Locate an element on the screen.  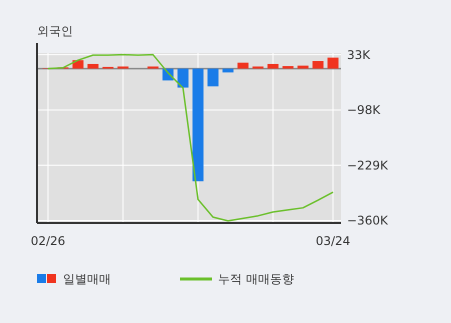
x-tick-label: 02/26 is located at coordinates (48, 241).